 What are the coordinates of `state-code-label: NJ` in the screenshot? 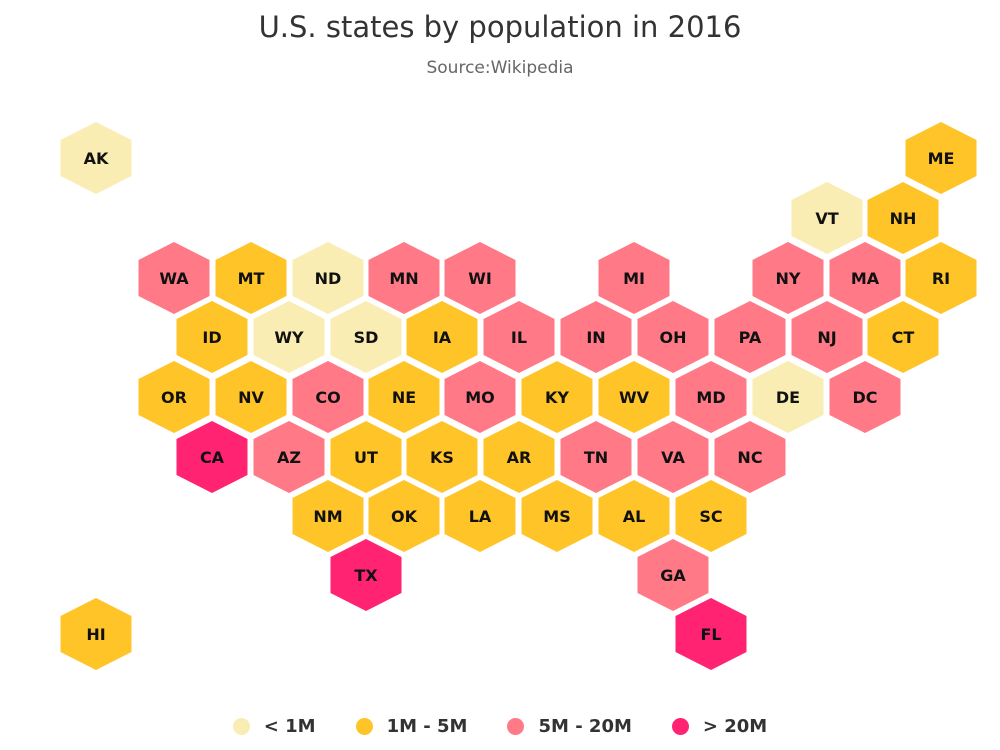 It's located at (826, 337).